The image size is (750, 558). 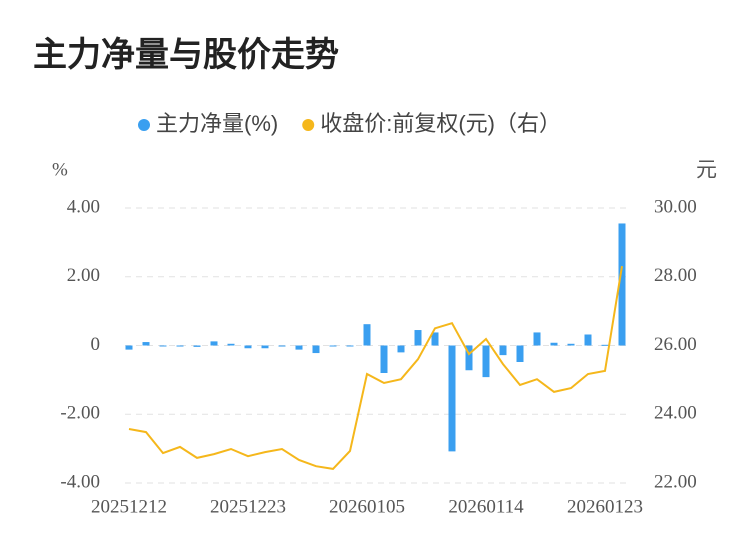 What do you see at coordinates (186, 55) in the screenshot?
I see `chart-title: 主力净量与股价走势` at bounding box center [186, 55].